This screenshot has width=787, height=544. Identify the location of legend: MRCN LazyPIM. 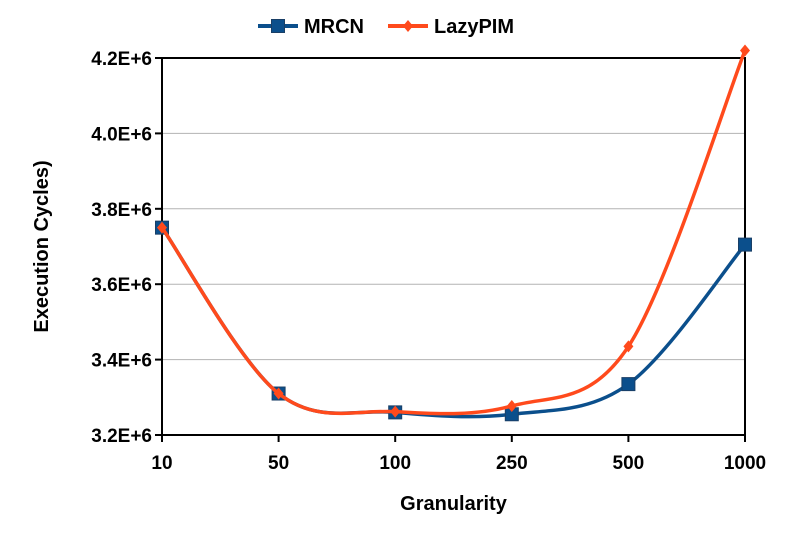
(386, 27).